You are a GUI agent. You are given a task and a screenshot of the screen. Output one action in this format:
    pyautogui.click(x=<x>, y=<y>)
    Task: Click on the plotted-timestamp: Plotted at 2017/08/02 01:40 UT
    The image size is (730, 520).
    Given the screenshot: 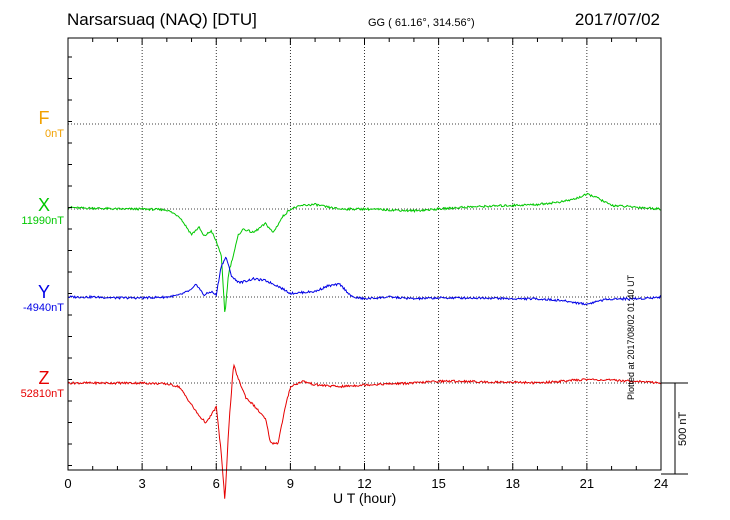 What is the action you would take?
    pyautogui.click(x=631, y=337)
    